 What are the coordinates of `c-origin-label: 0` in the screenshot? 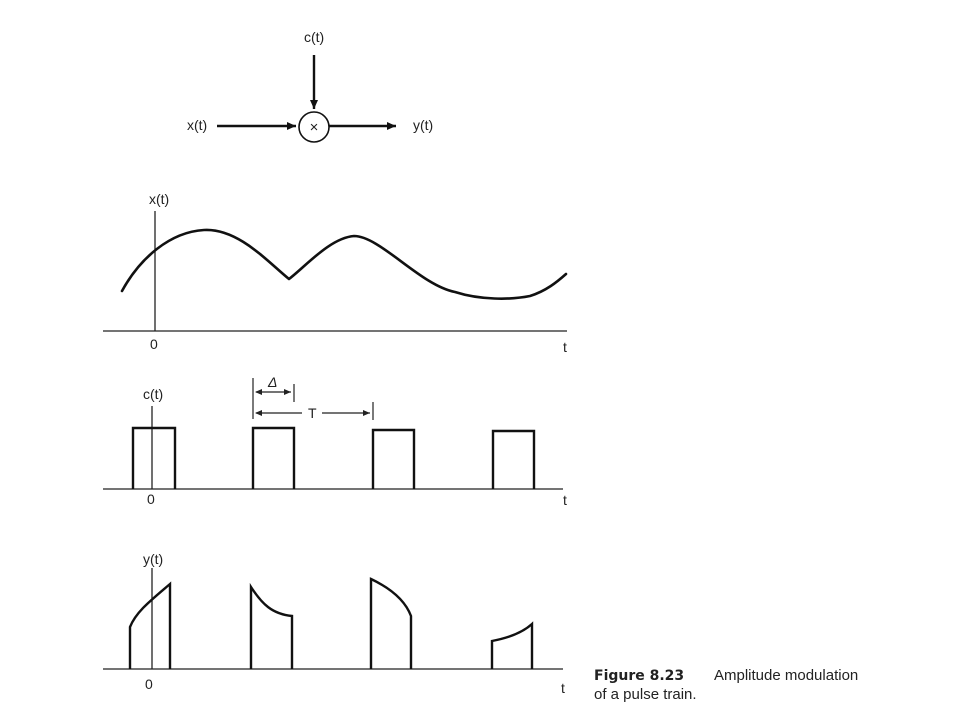 It's located at (151, 499).